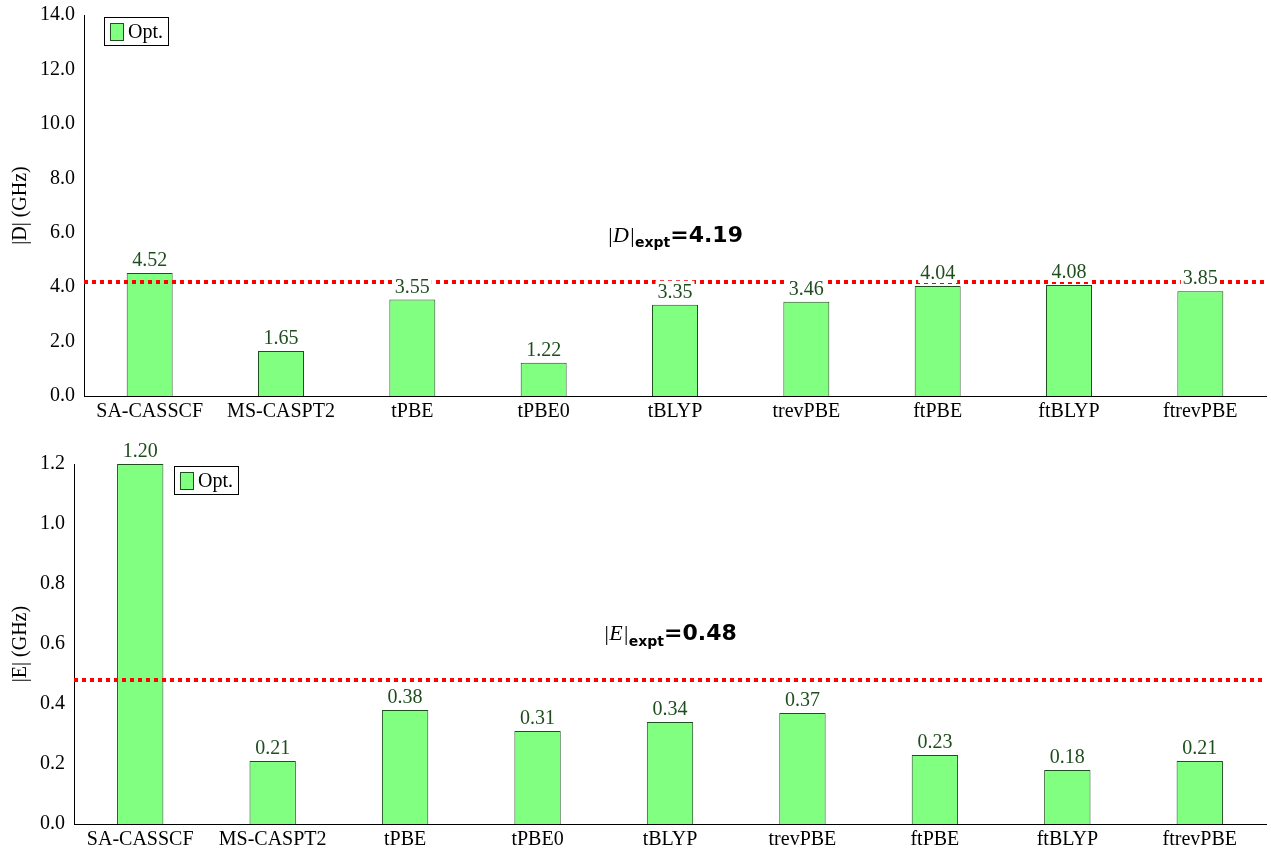 The width and height of the screenshot is (1271, 857). Describe the element at coordinates (20, 644) in the screenshot. I see `y-axis-title: |E| (GHz)` at that location.